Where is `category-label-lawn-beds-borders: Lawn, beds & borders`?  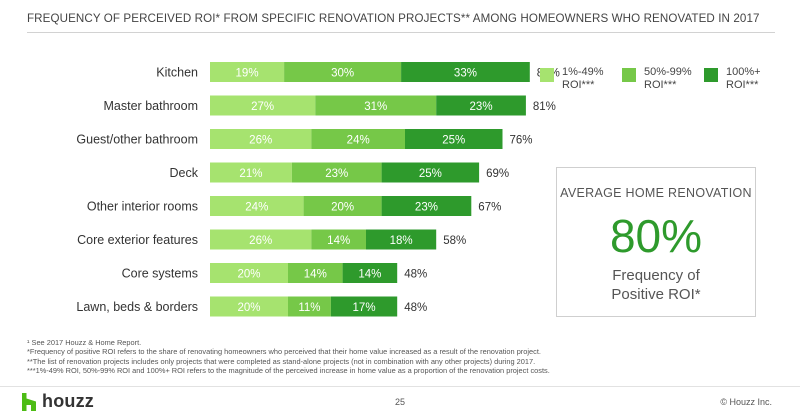 category-label-lawn-beds-borders: Lawn, beds & borders is located at coordinates (137, 307).